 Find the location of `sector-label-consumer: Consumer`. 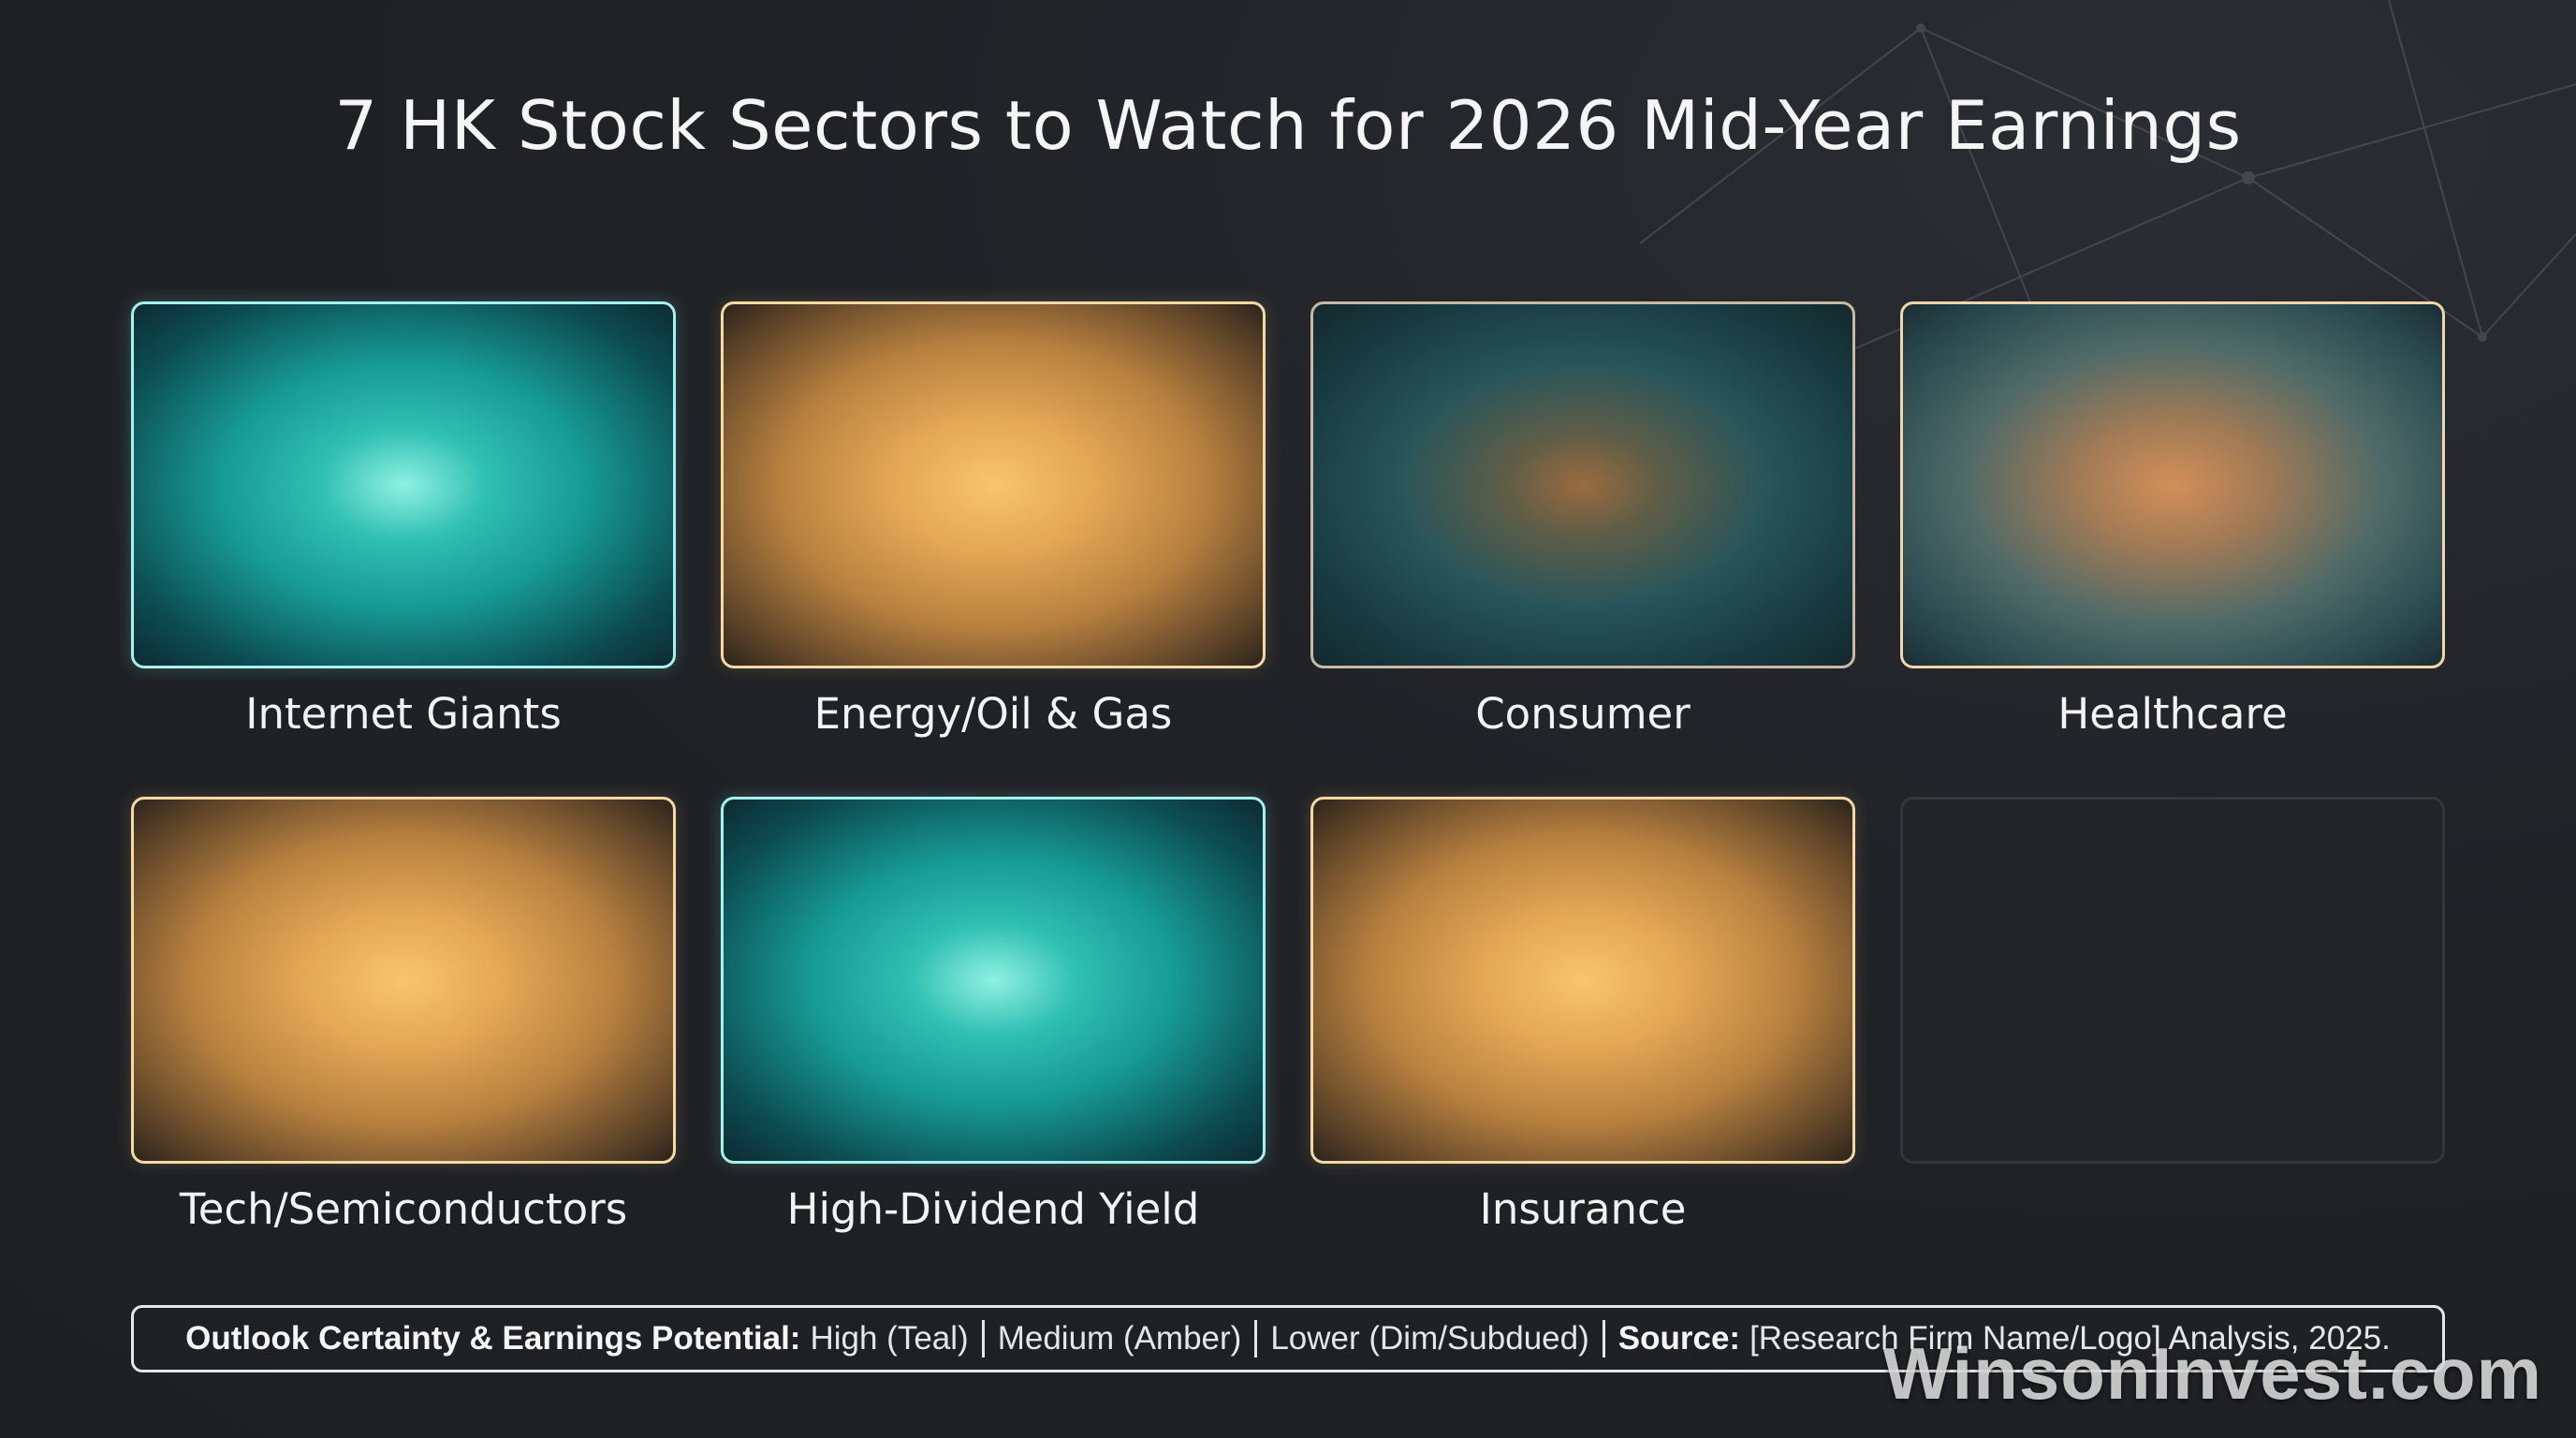

sector-label-consumer: Consumer is located at coordinates (1582, 714).